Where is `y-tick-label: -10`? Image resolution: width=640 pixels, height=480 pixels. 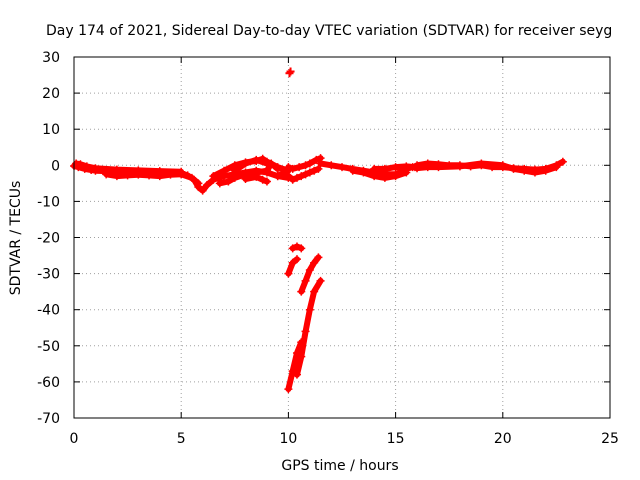
y-tick-label: -10 is located at coordinates (48, 202).